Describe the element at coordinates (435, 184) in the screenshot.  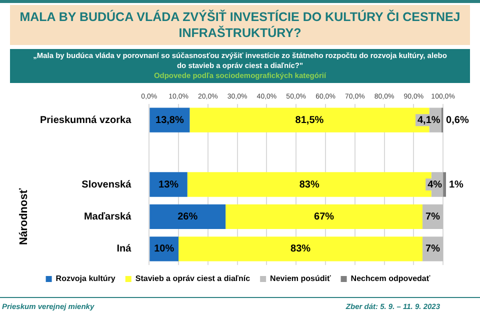
I see `data-label: 4%` at that location.